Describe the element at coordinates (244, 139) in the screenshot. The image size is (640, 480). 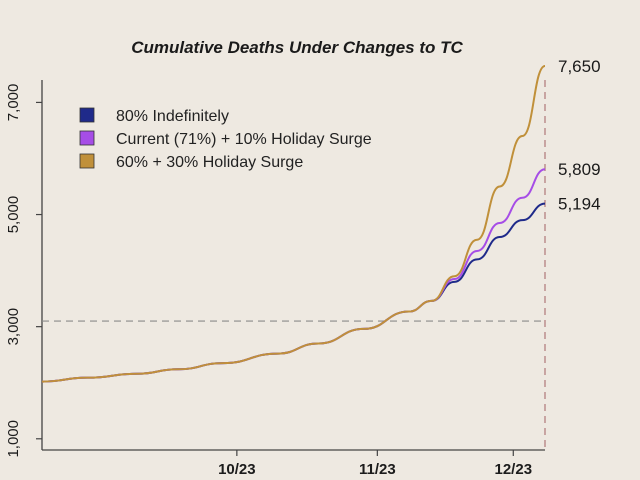
I see `legend-label: Current (71%) + 10% Holiday Surge` at that location.